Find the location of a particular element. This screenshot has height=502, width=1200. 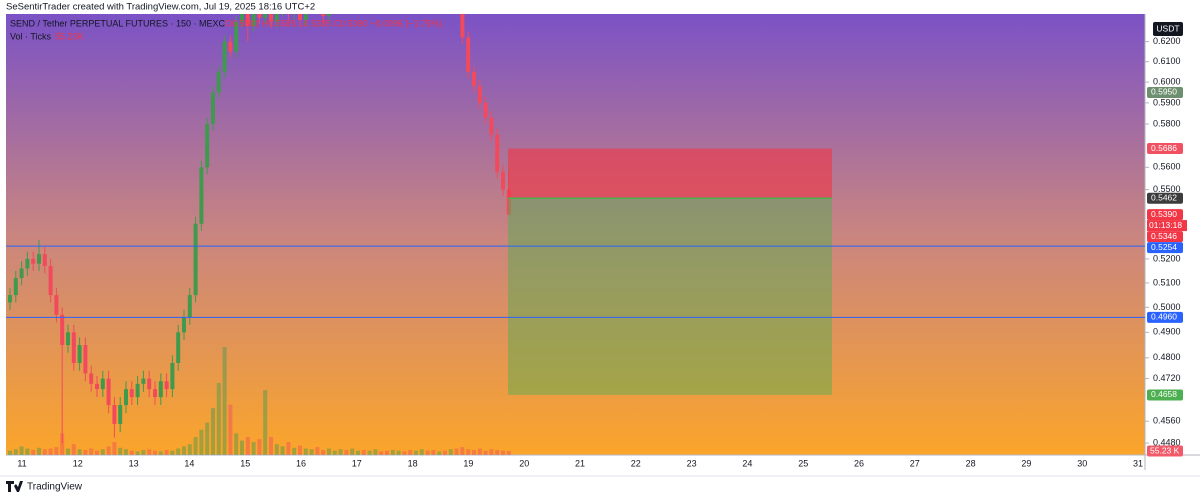

x-tick-label: 24 is located at coordinates (747, 463).